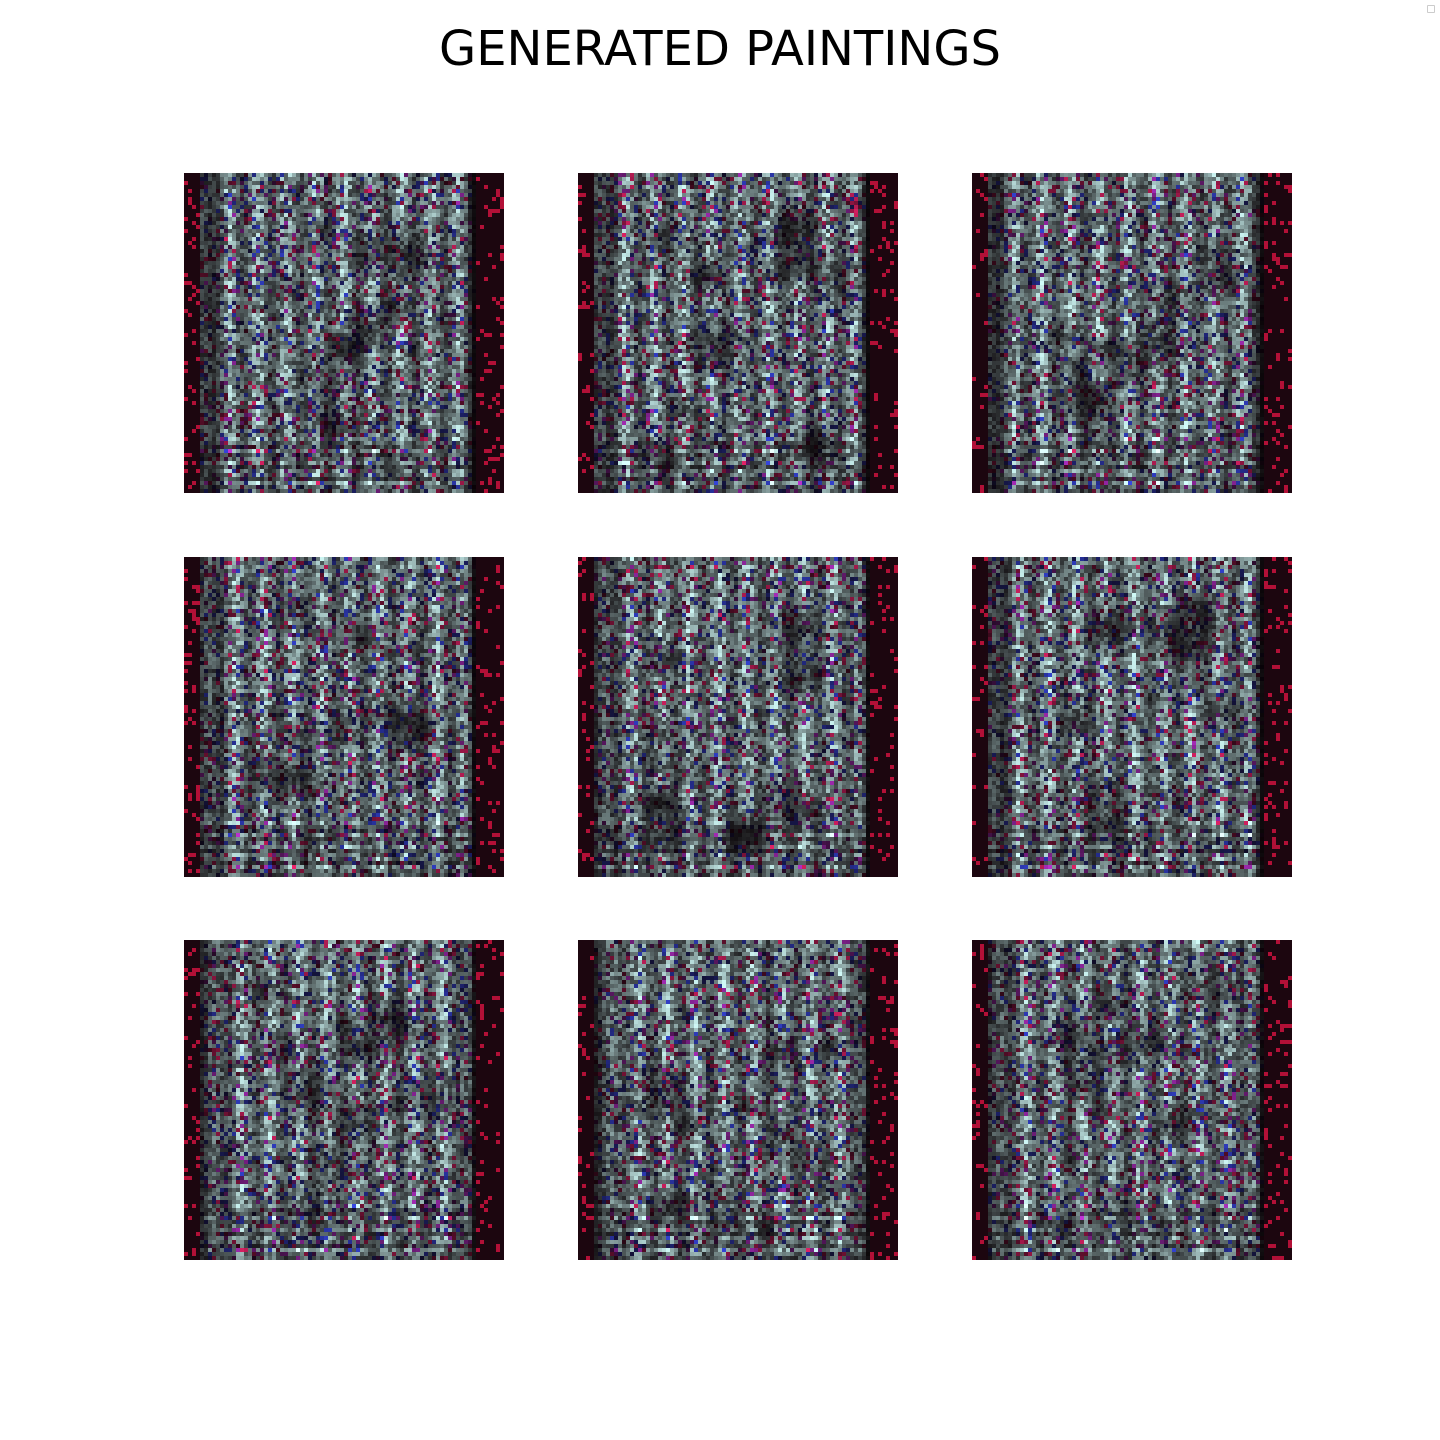 This screenshot has height=1440, width=1440. What do you see at coordinates (720, 49) in the screenshot?
I see `figure-title: GENERATED PAINTINGS` at bounding box center [720, 49].